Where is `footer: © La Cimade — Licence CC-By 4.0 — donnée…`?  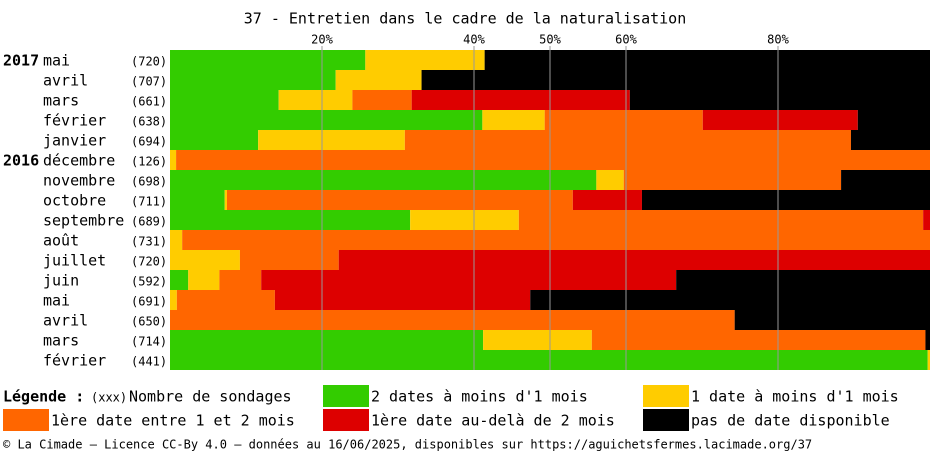
footer: © La Cimade — Licence CC-By 4.0 — donnée… is located at coordinates (407, 445).